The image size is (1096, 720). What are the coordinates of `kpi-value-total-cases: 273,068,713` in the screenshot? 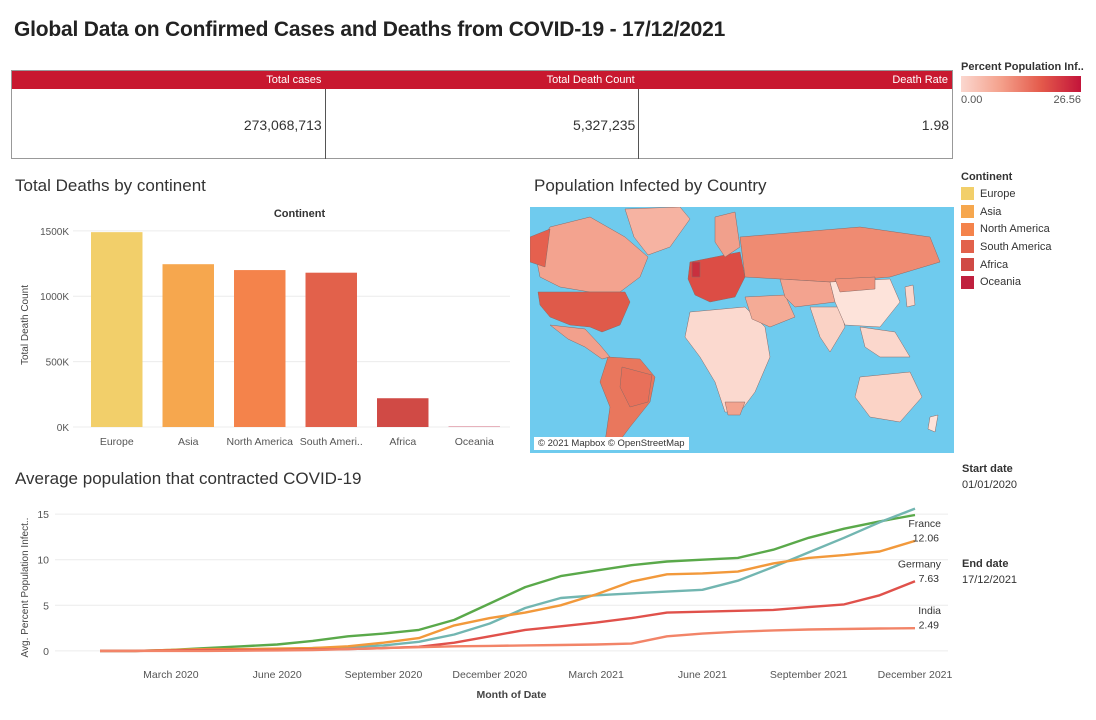 It's located at (169, 124).